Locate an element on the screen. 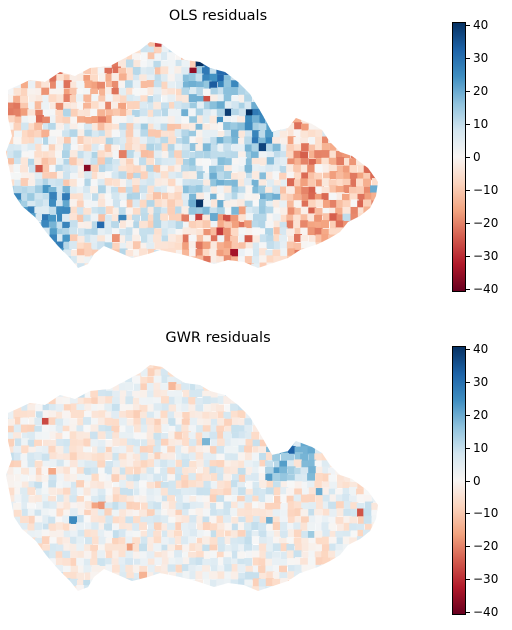 The height and width of the screenshot is (630, 512). colorbar-tick is located at coordinates (468, 481).